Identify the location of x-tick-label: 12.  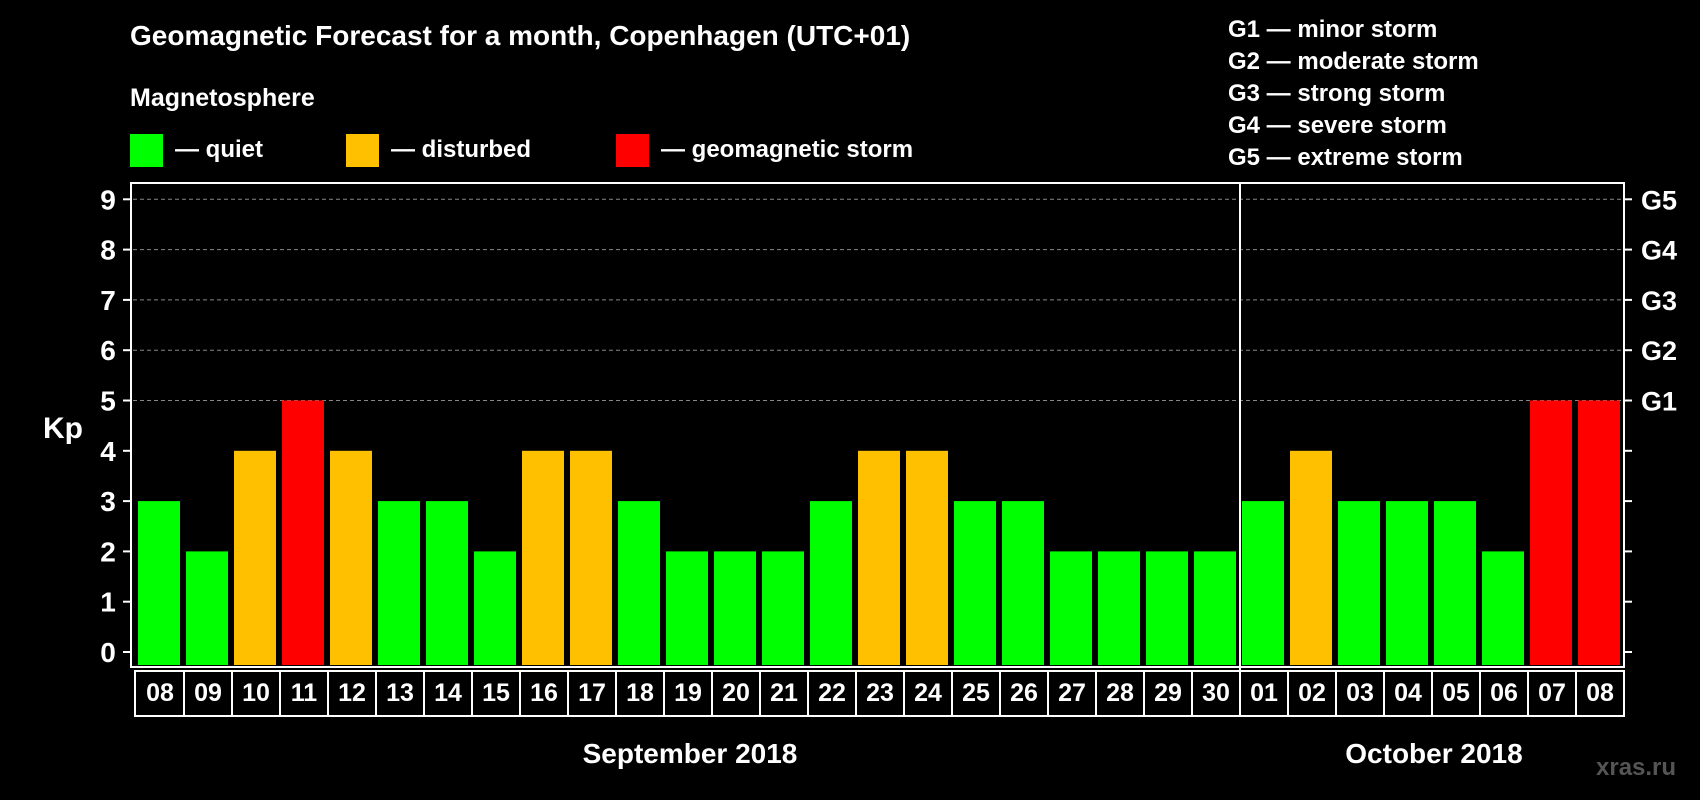
(352, 693).